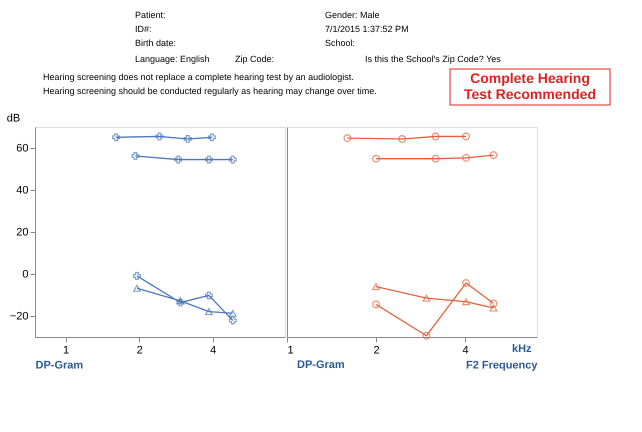 The height and width of the screenshot is (432, 642). What do you see at coordinates (502, 366) in the screenshot?
I see `x-axis-title: F2 Frequency` at bounding box center [502, 366].